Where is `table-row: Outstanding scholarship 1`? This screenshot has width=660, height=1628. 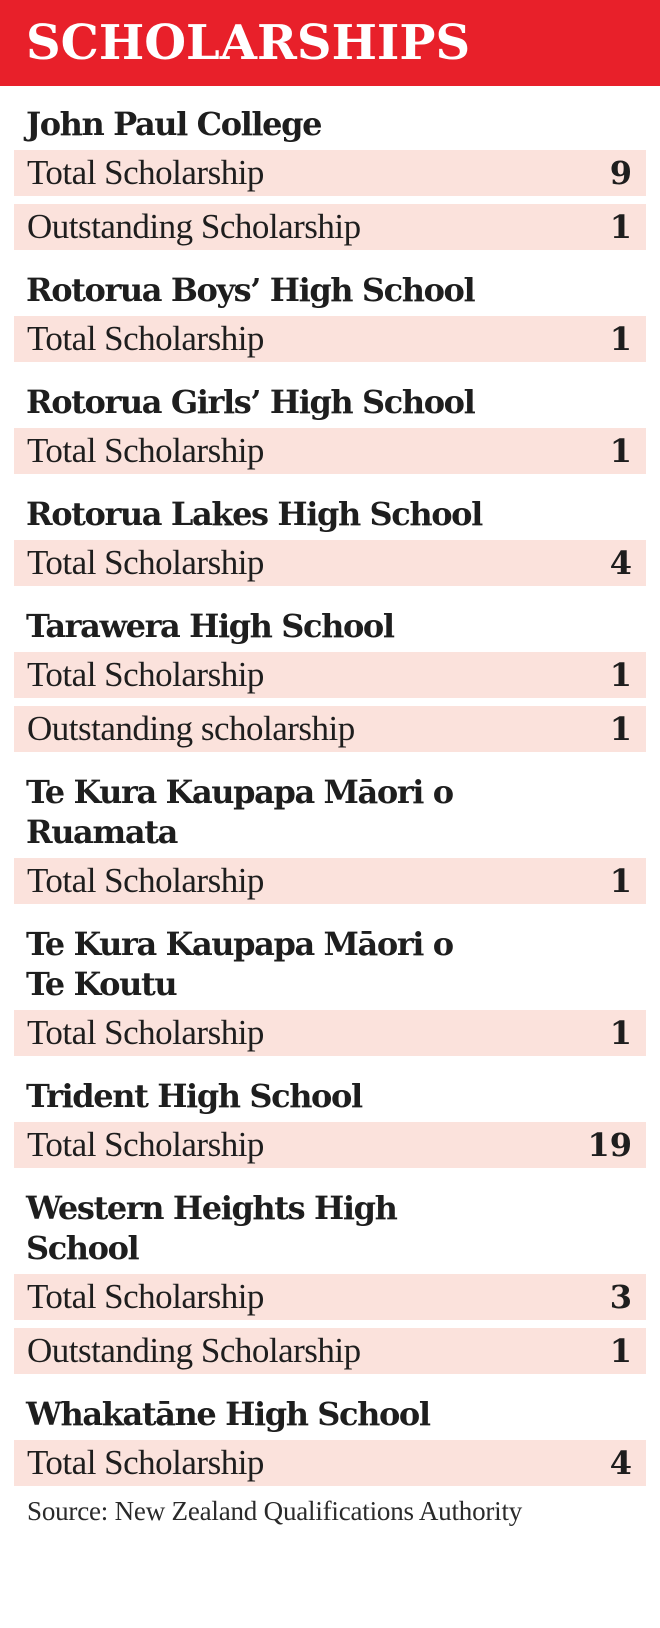
table-row: Outstanding scholarship 1 is located at coordinates (330, 729).